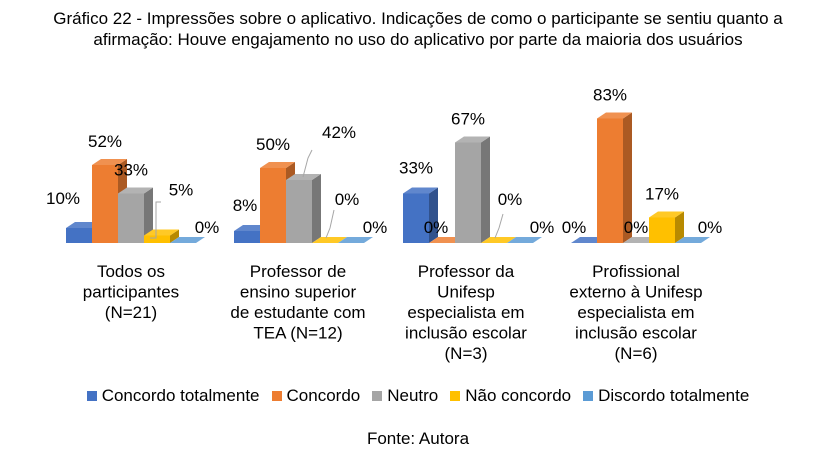 The width and height of the screenshot is (836, 454). I want to click on data-label-2-3: 0%, so click(510, 199).